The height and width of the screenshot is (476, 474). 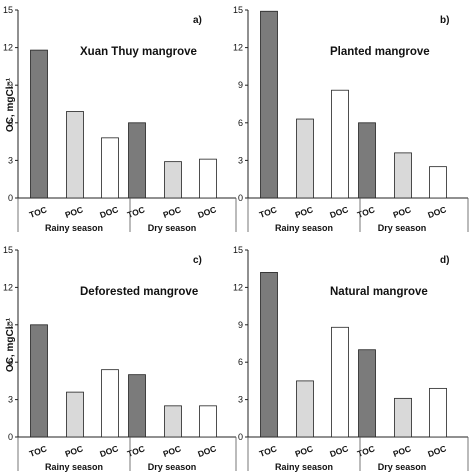 What do you see at coordinates (138, 52) in the screenshot?
I see `panel-title: Xuan Thuy mangrove` at bounding box center [138, 52].